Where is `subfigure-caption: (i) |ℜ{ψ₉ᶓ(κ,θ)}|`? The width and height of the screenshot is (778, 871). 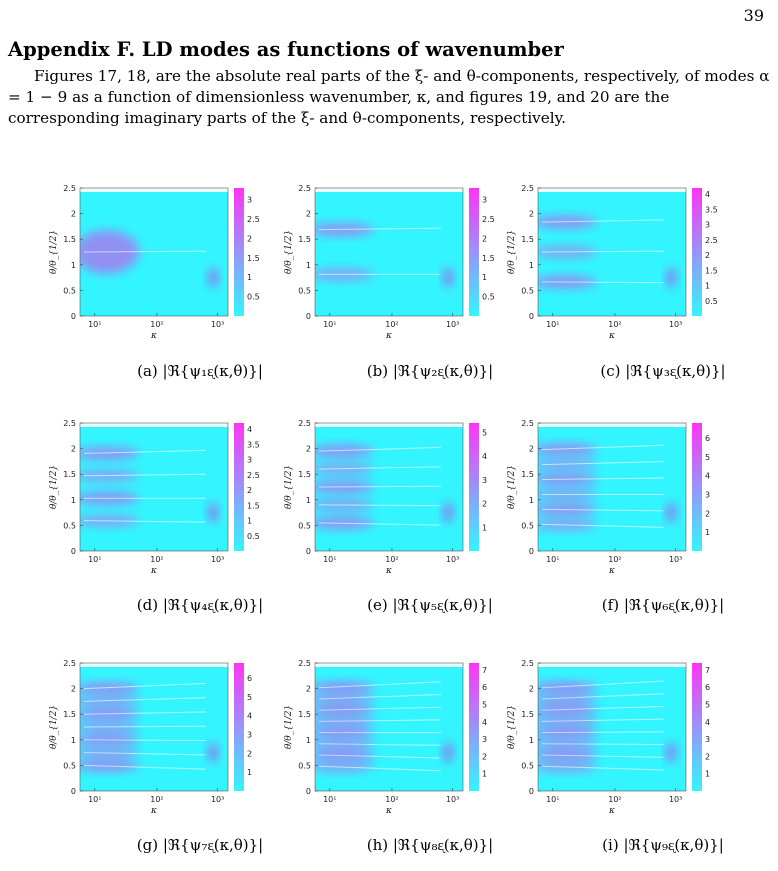
subfigure-caption: (i) |ℜ{ψ₉ᶓ(κ,θ)}| is located at coordinates (663, 845).